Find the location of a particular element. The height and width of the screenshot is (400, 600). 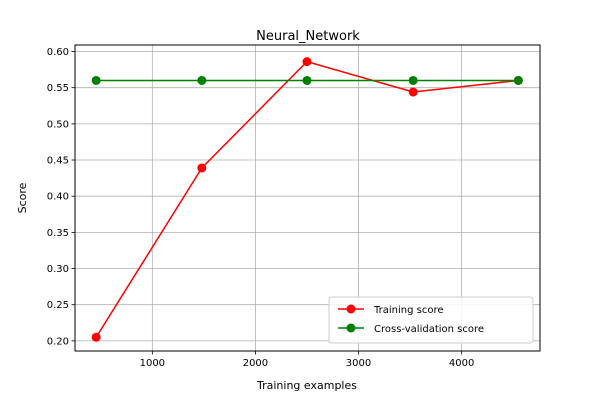

y-tick-label: 0.25 is located at coordinates (58, 305).